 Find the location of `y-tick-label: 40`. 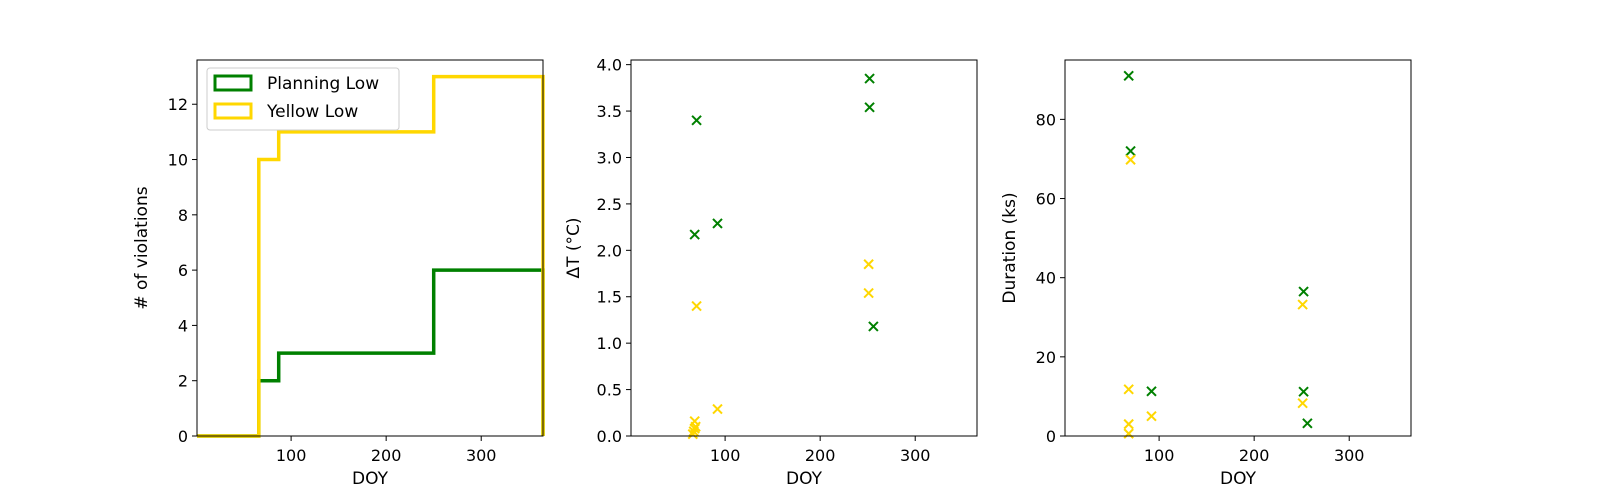

y-tick-label: 40 is located at coordinates (1046, 278).